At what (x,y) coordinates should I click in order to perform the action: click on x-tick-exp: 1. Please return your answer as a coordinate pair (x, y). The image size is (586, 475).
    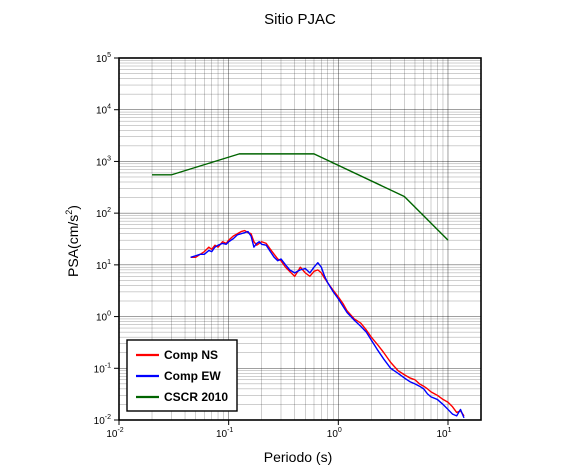
    Looking at the image, I should click on (450, 430).